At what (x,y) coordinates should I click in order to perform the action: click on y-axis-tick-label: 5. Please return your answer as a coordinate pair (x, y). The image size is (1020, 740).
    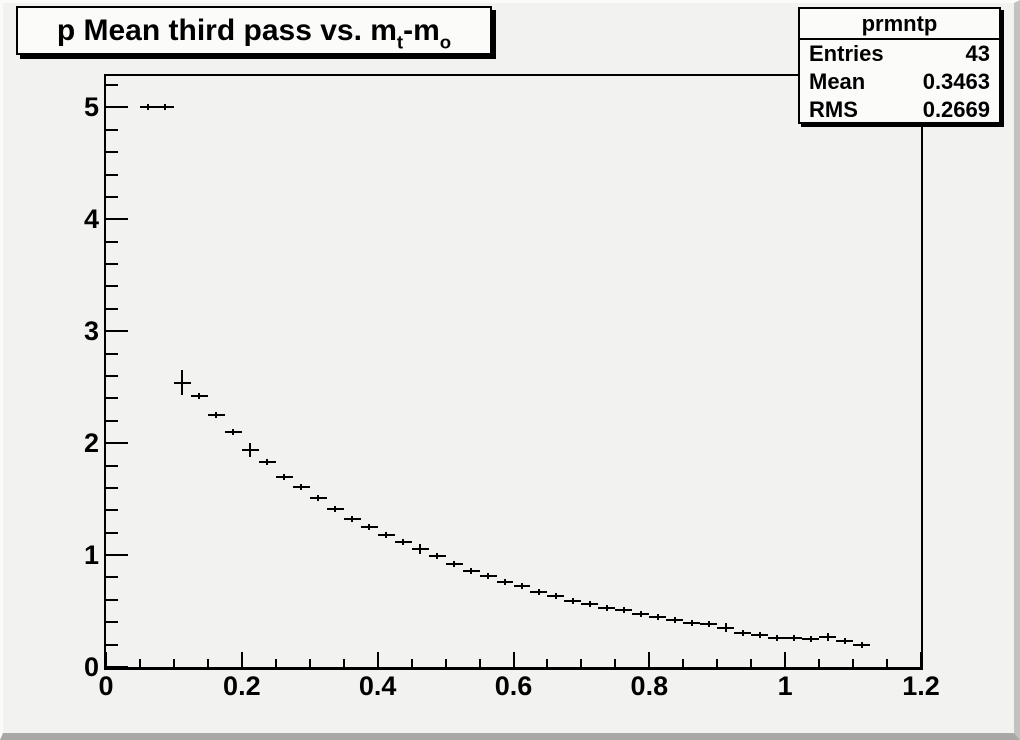
    Looking at the image, I should click on (91, 107).